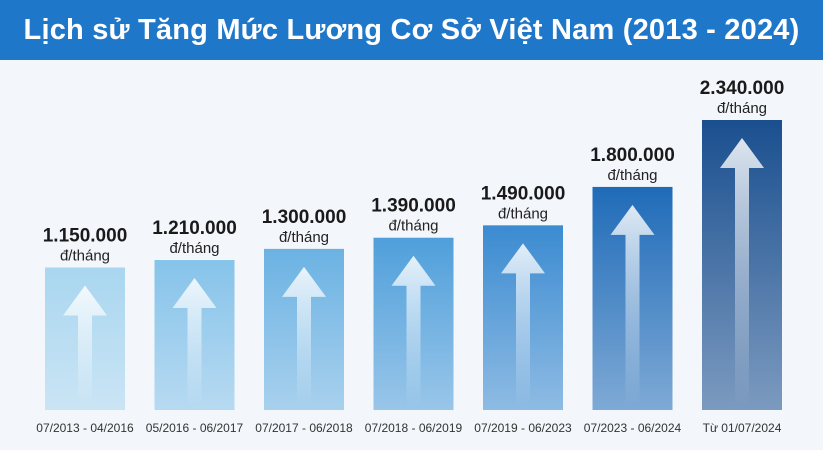 This screenshot has width=823, height=450. What do you see at coordinates (523, 193) in the screenshot?
I see `value-label: 1.490.000` at bounding box center [523, 193].